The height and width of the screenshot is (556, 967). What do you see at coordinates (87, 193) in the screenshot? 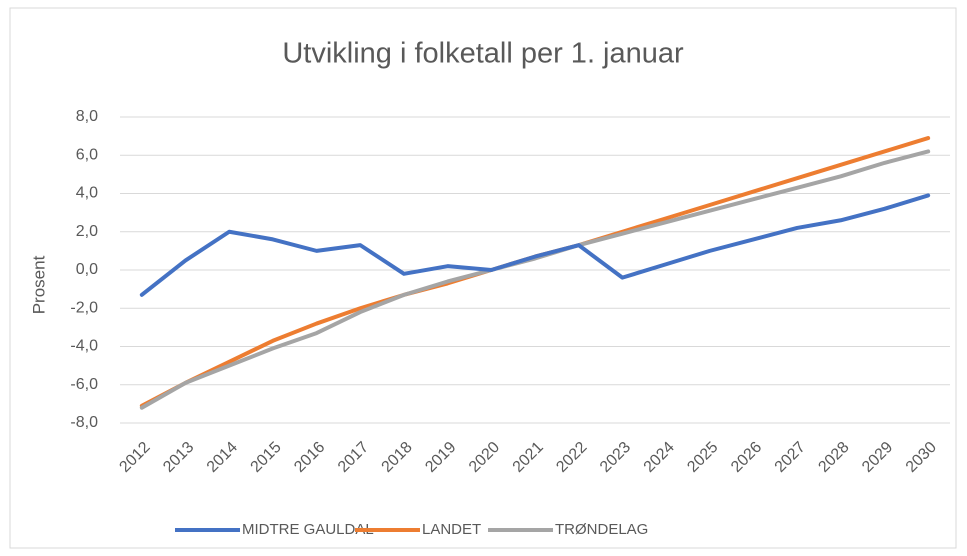
I see `y-tick-label: 4,0` at bounding box center [87, 193].